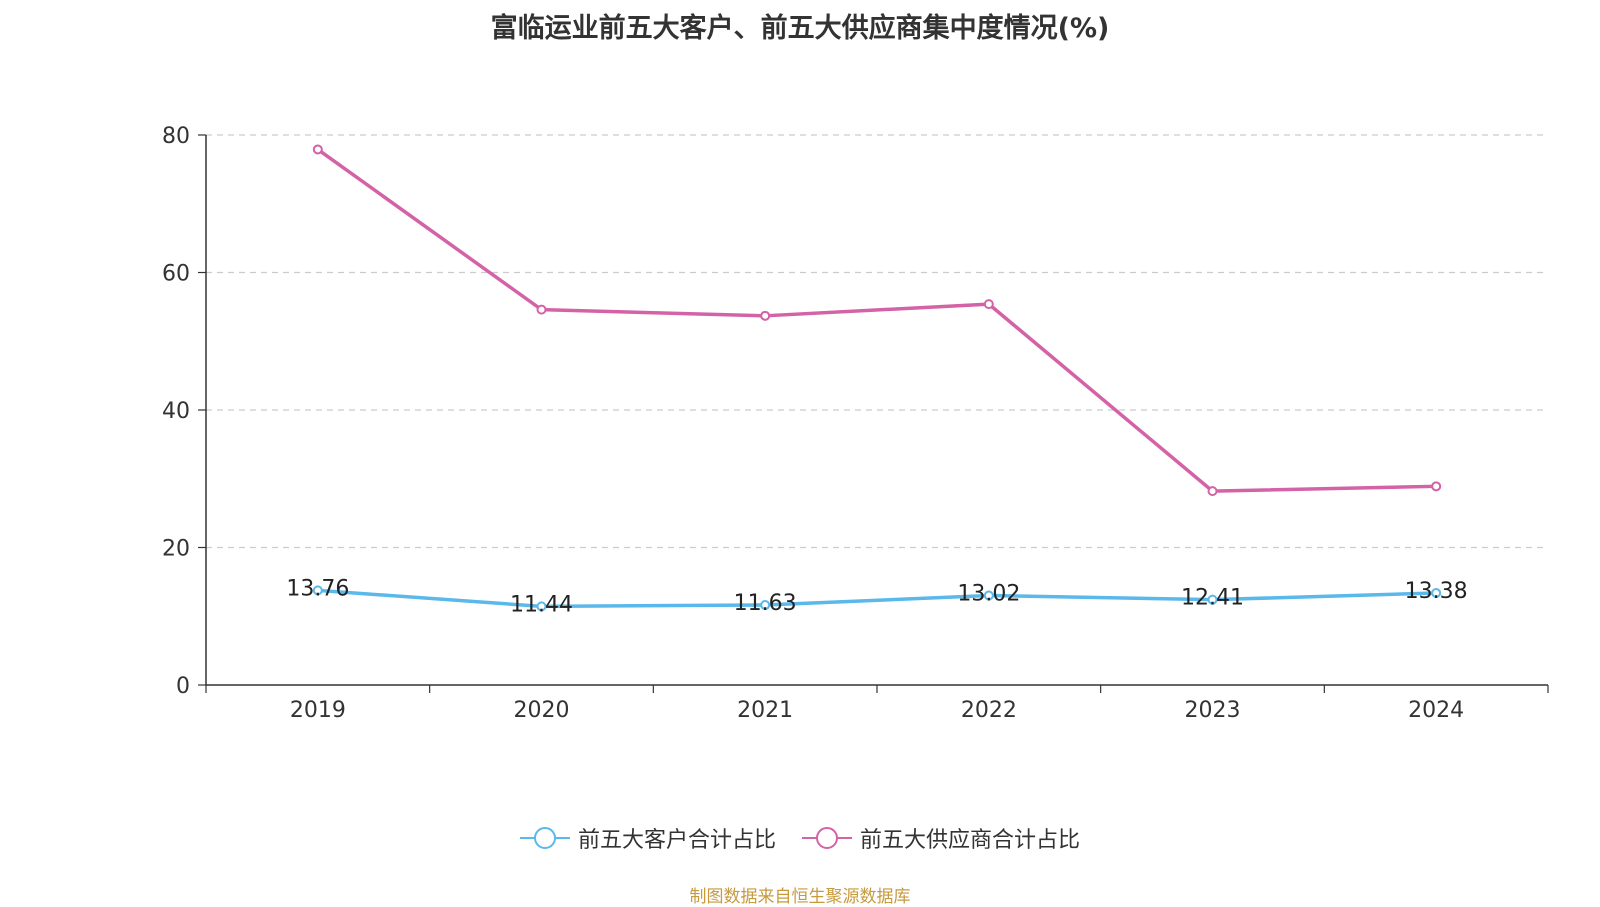 This screenshot has height=907, width=1600. I want to click on legend-item-suppliers: 前五大供应商合计占比, so click(941, 838).